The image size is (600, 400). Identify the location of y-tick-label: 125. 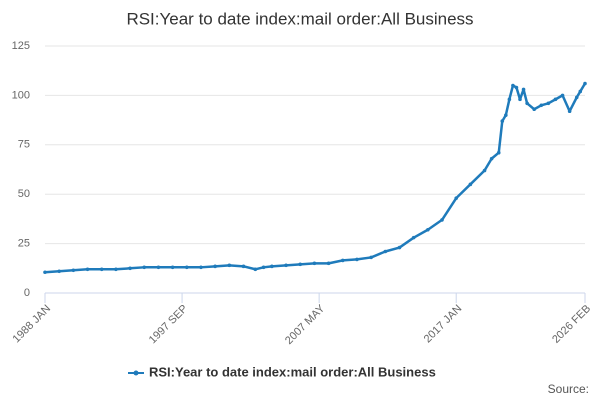
(21, 46).